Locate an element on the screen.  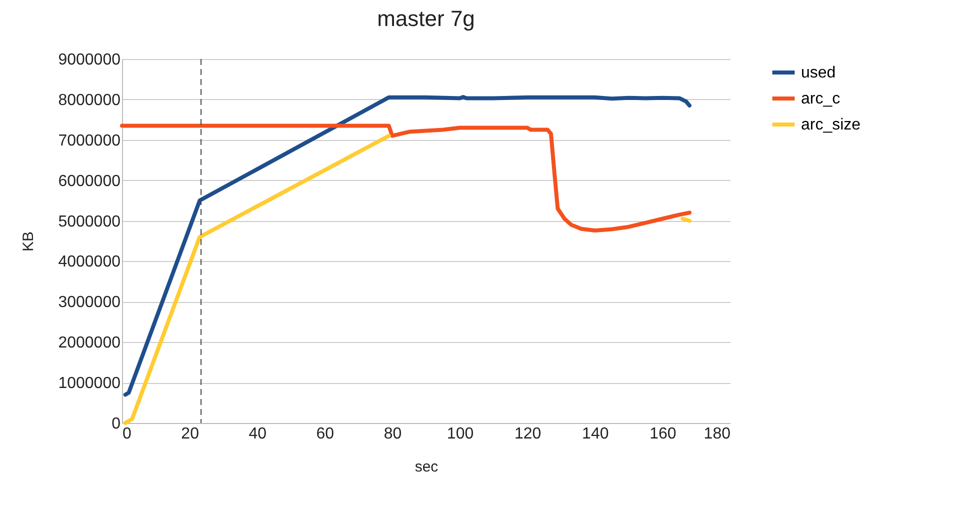
legend-label: arc_c is located at coordinates (820, 99).